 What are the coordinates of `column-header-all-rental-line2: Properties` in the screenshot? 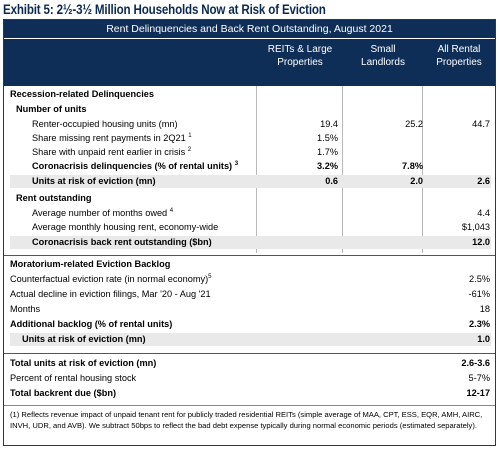 It's located at (459, 62).